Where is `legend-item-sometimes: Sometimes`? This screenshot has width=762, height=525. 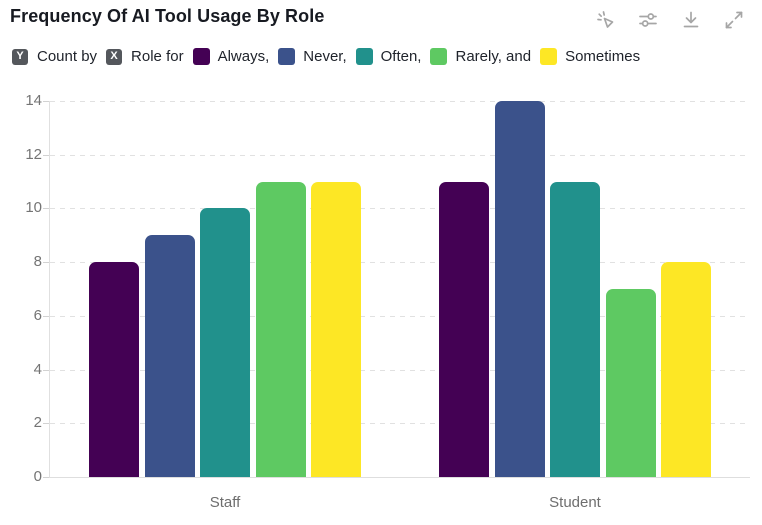 legend-item-sometimes: Sometimes is located at coordinates (590, 56).